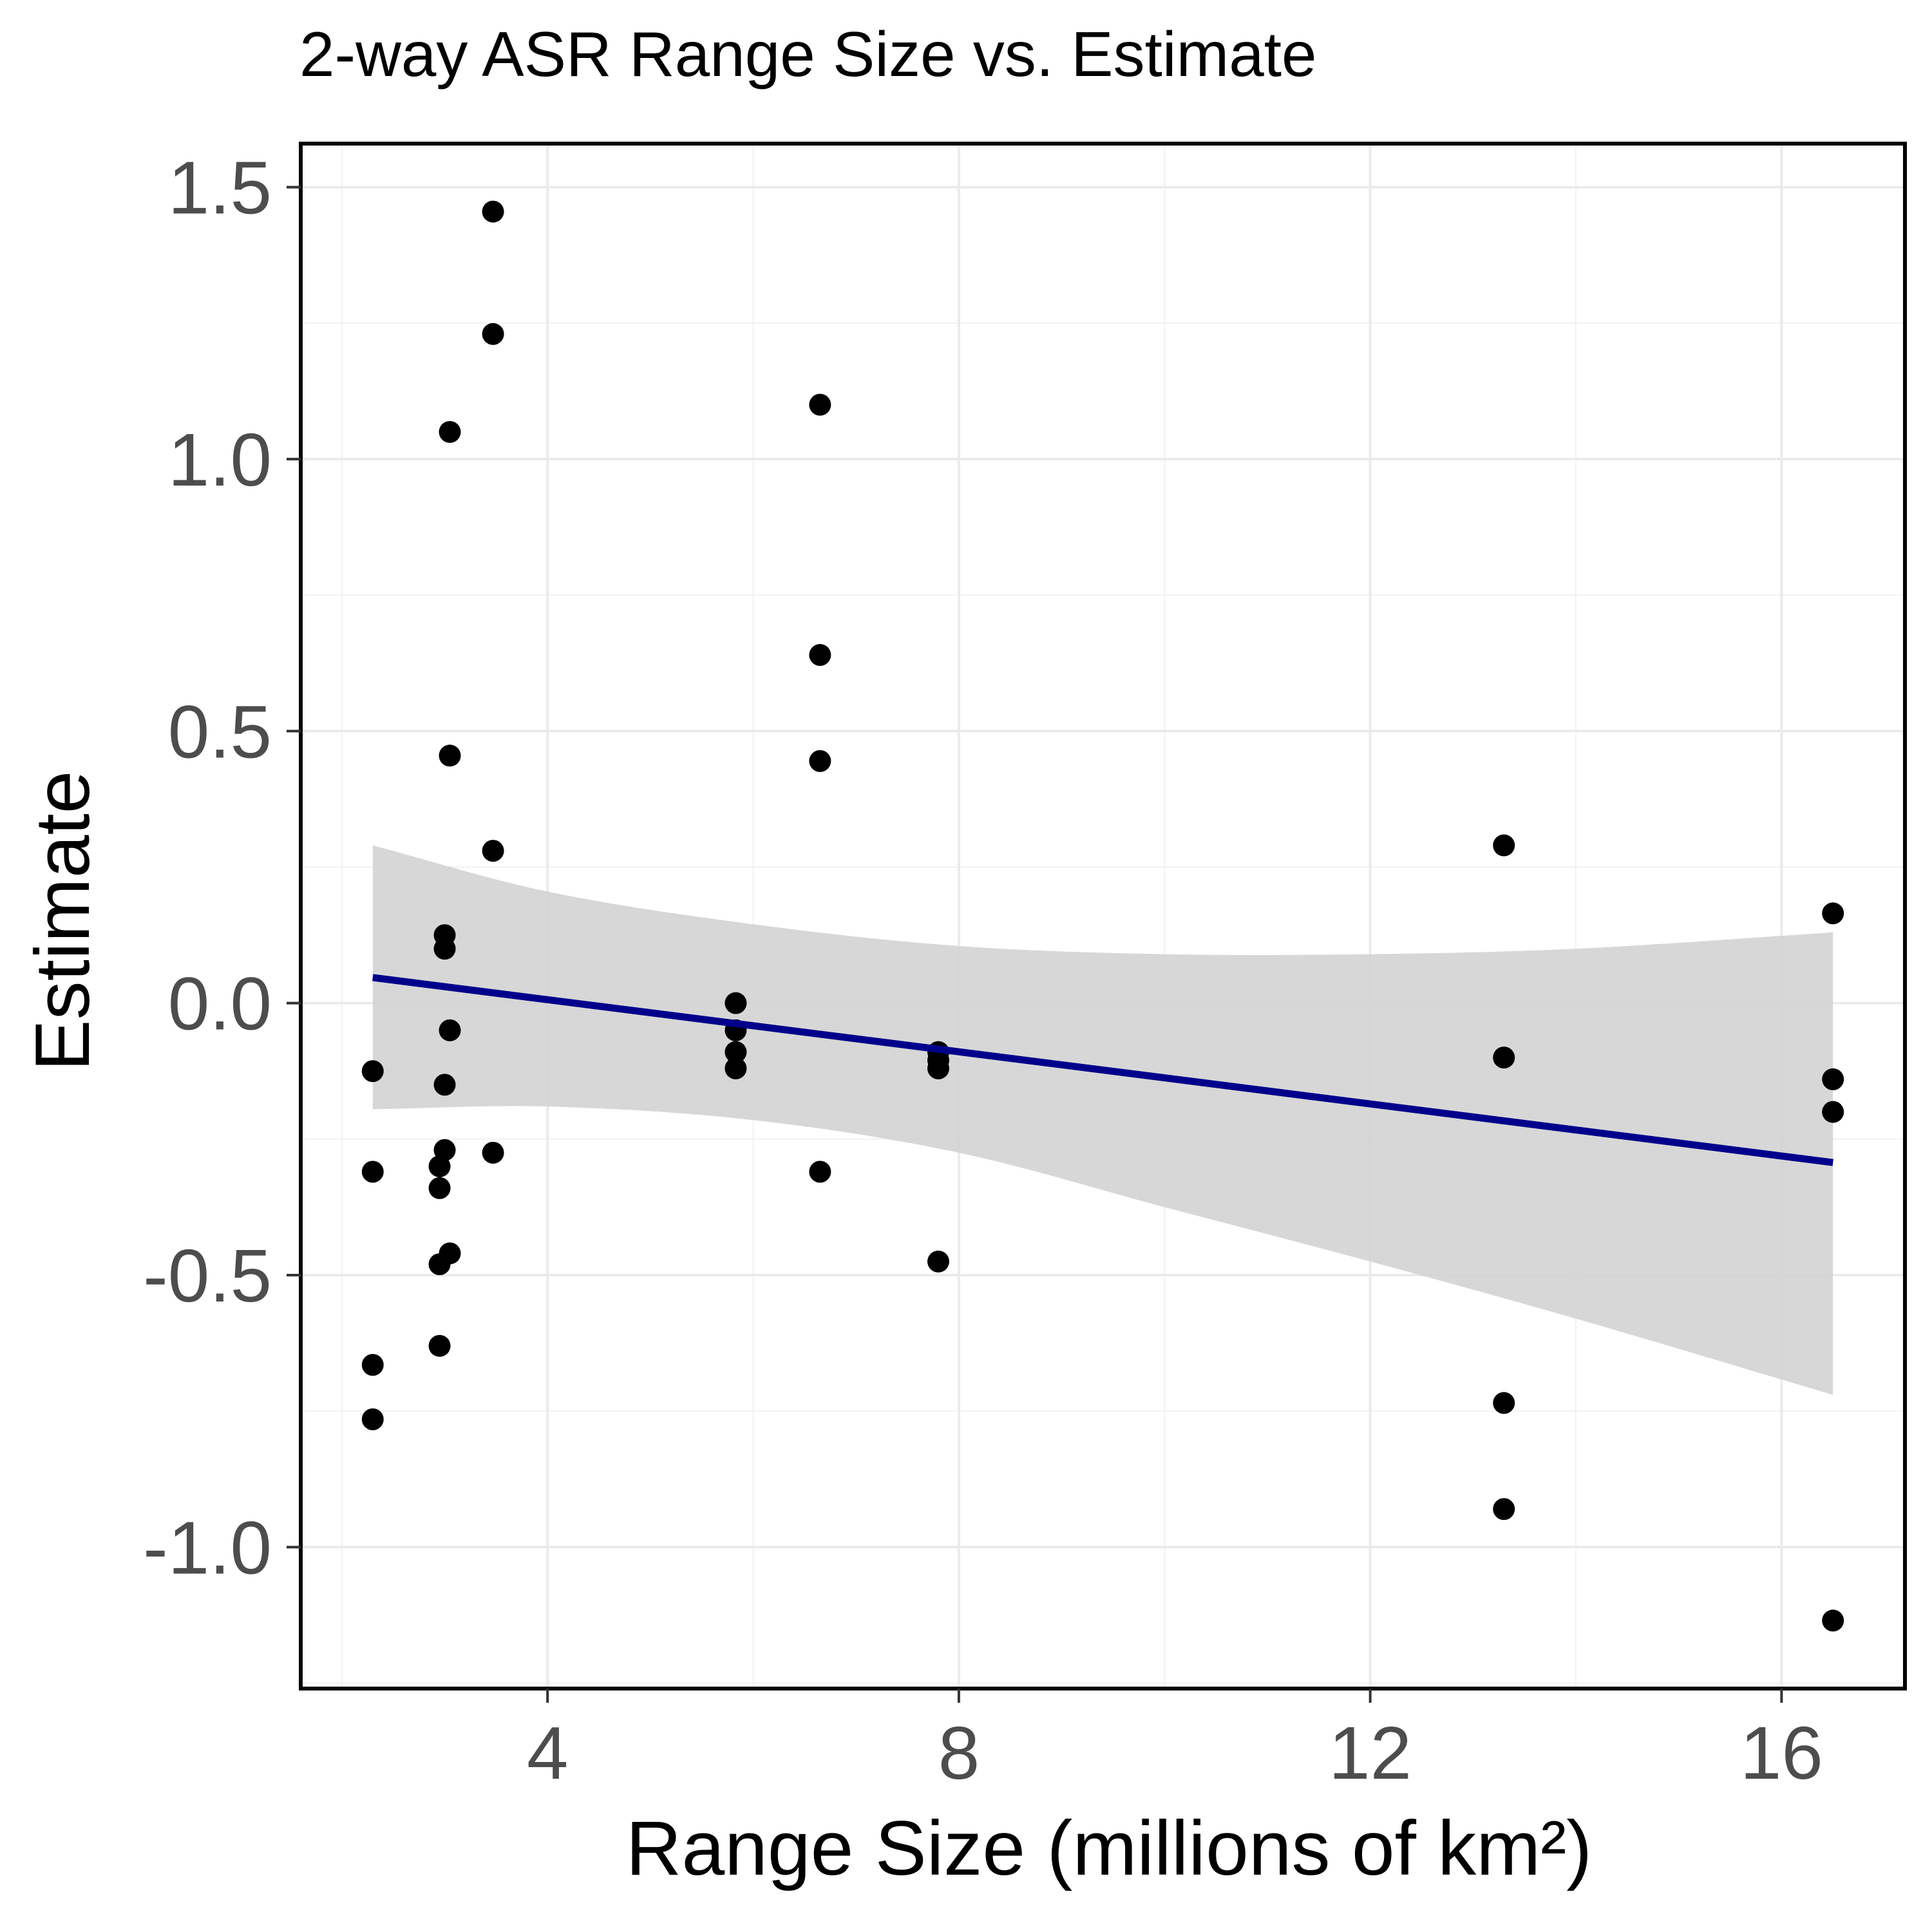 This screenshot has height=1932, width=1932. I want to click on x-tick-label: 16, so click(1781, 1753).